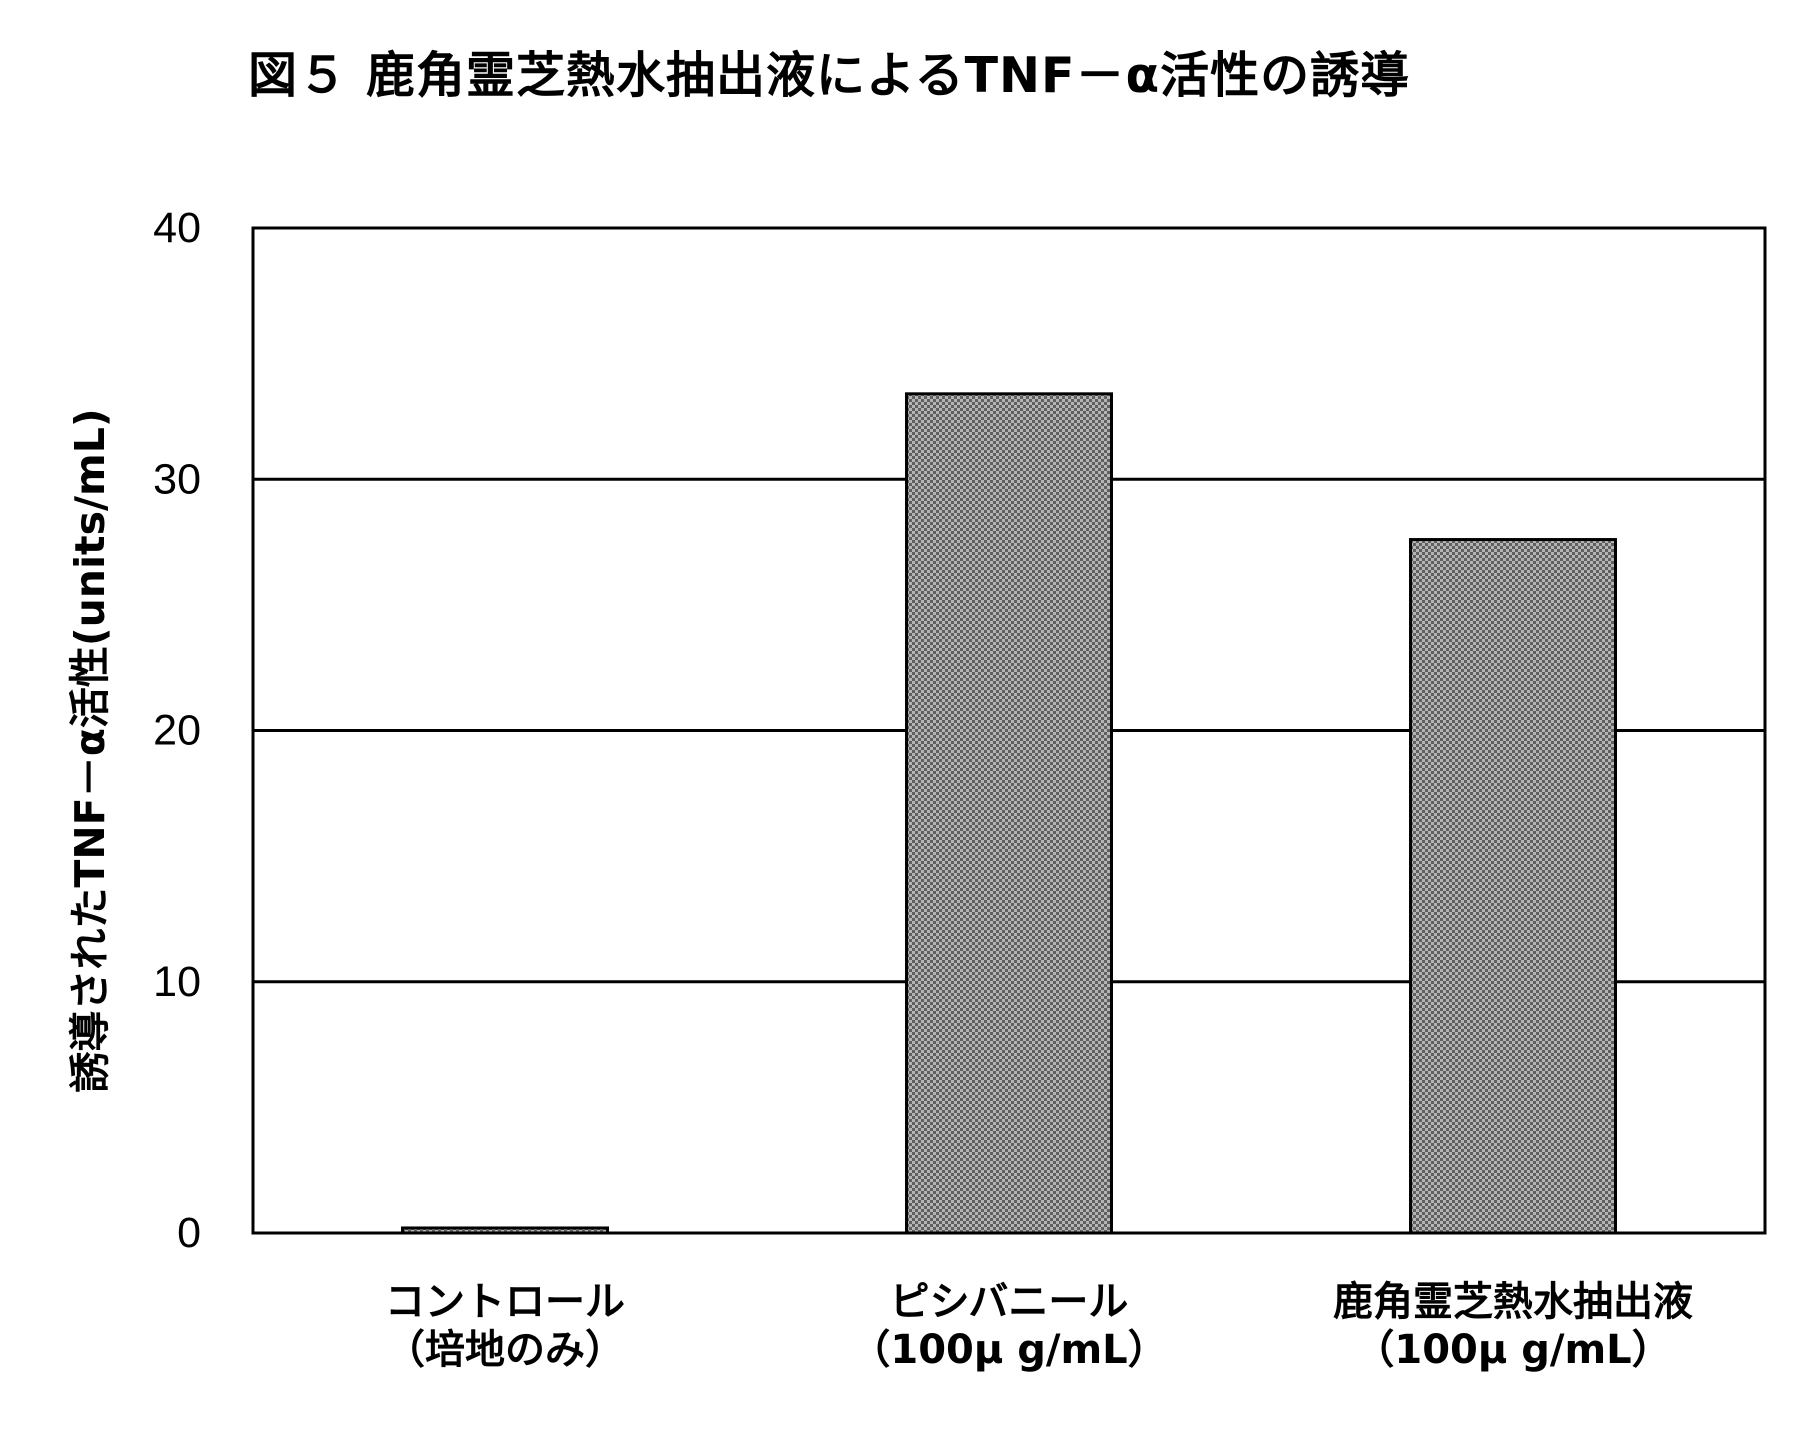  What do you see at coordinates (177, 228) in the screenshot?
I see `y-tick-label: 40` at bounding box center [177, 228].